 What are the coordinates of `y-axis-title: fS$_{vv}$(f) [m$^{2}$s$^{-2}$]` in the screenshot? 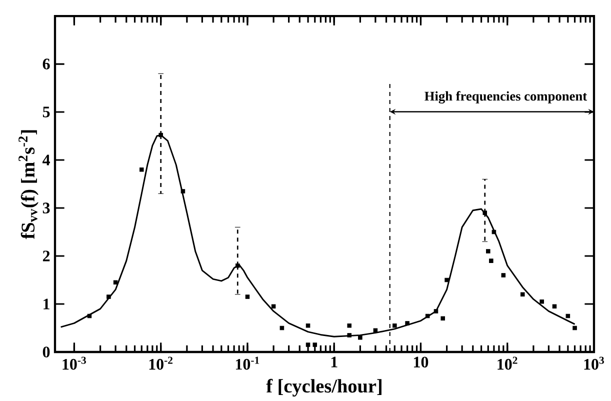 It's located at (28, 185).